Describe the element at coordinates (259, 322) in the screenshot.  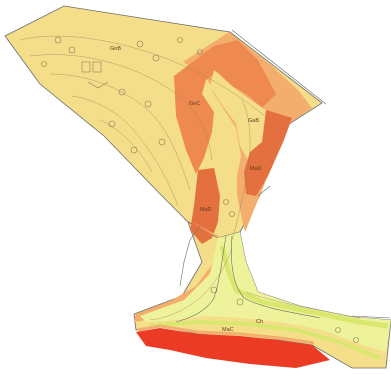
I see `label-ch: Ch` at that location.